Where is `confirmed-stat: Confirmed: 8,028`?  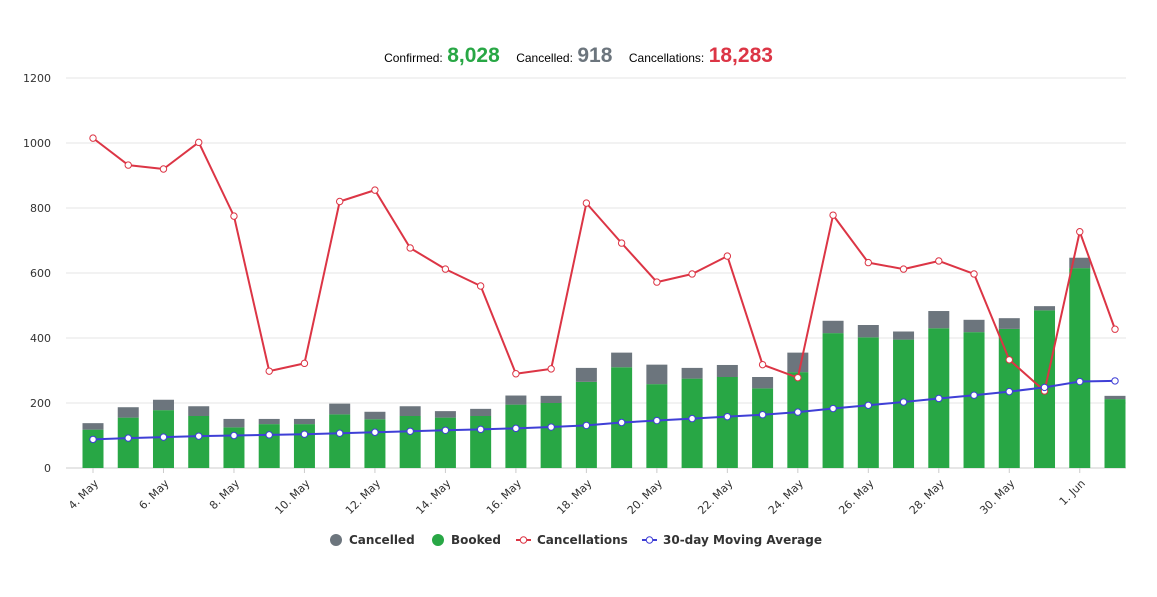 confirmed-stat: Confirmed: 8,028 is located at coordinates (442, 56).